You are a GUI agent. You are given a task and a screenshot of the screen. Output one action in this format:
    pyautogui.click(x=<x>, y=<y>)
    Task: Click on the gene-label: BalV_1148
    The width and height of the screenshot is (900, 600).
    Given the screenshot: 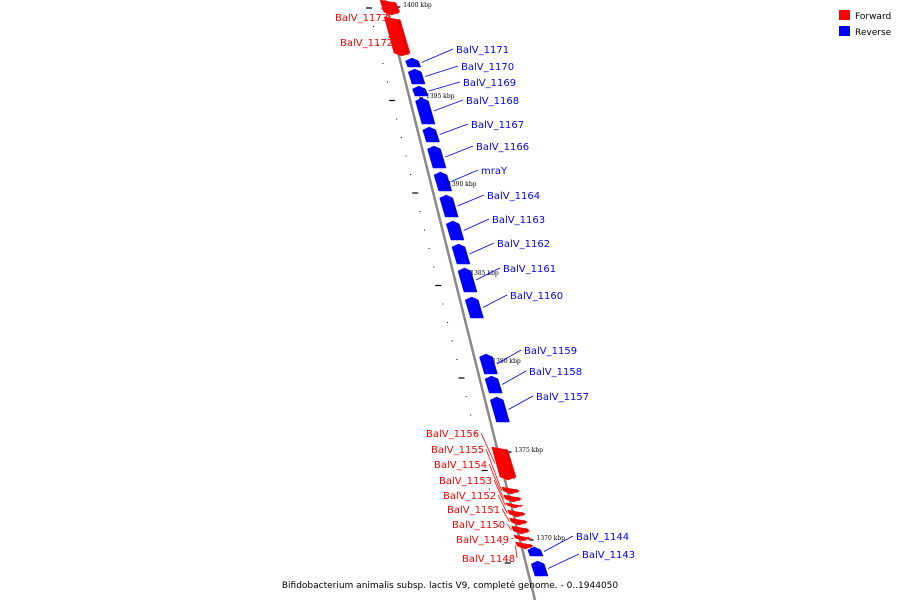 What is the action you would take?
    pyautogui.click(x=488, y=559)
    